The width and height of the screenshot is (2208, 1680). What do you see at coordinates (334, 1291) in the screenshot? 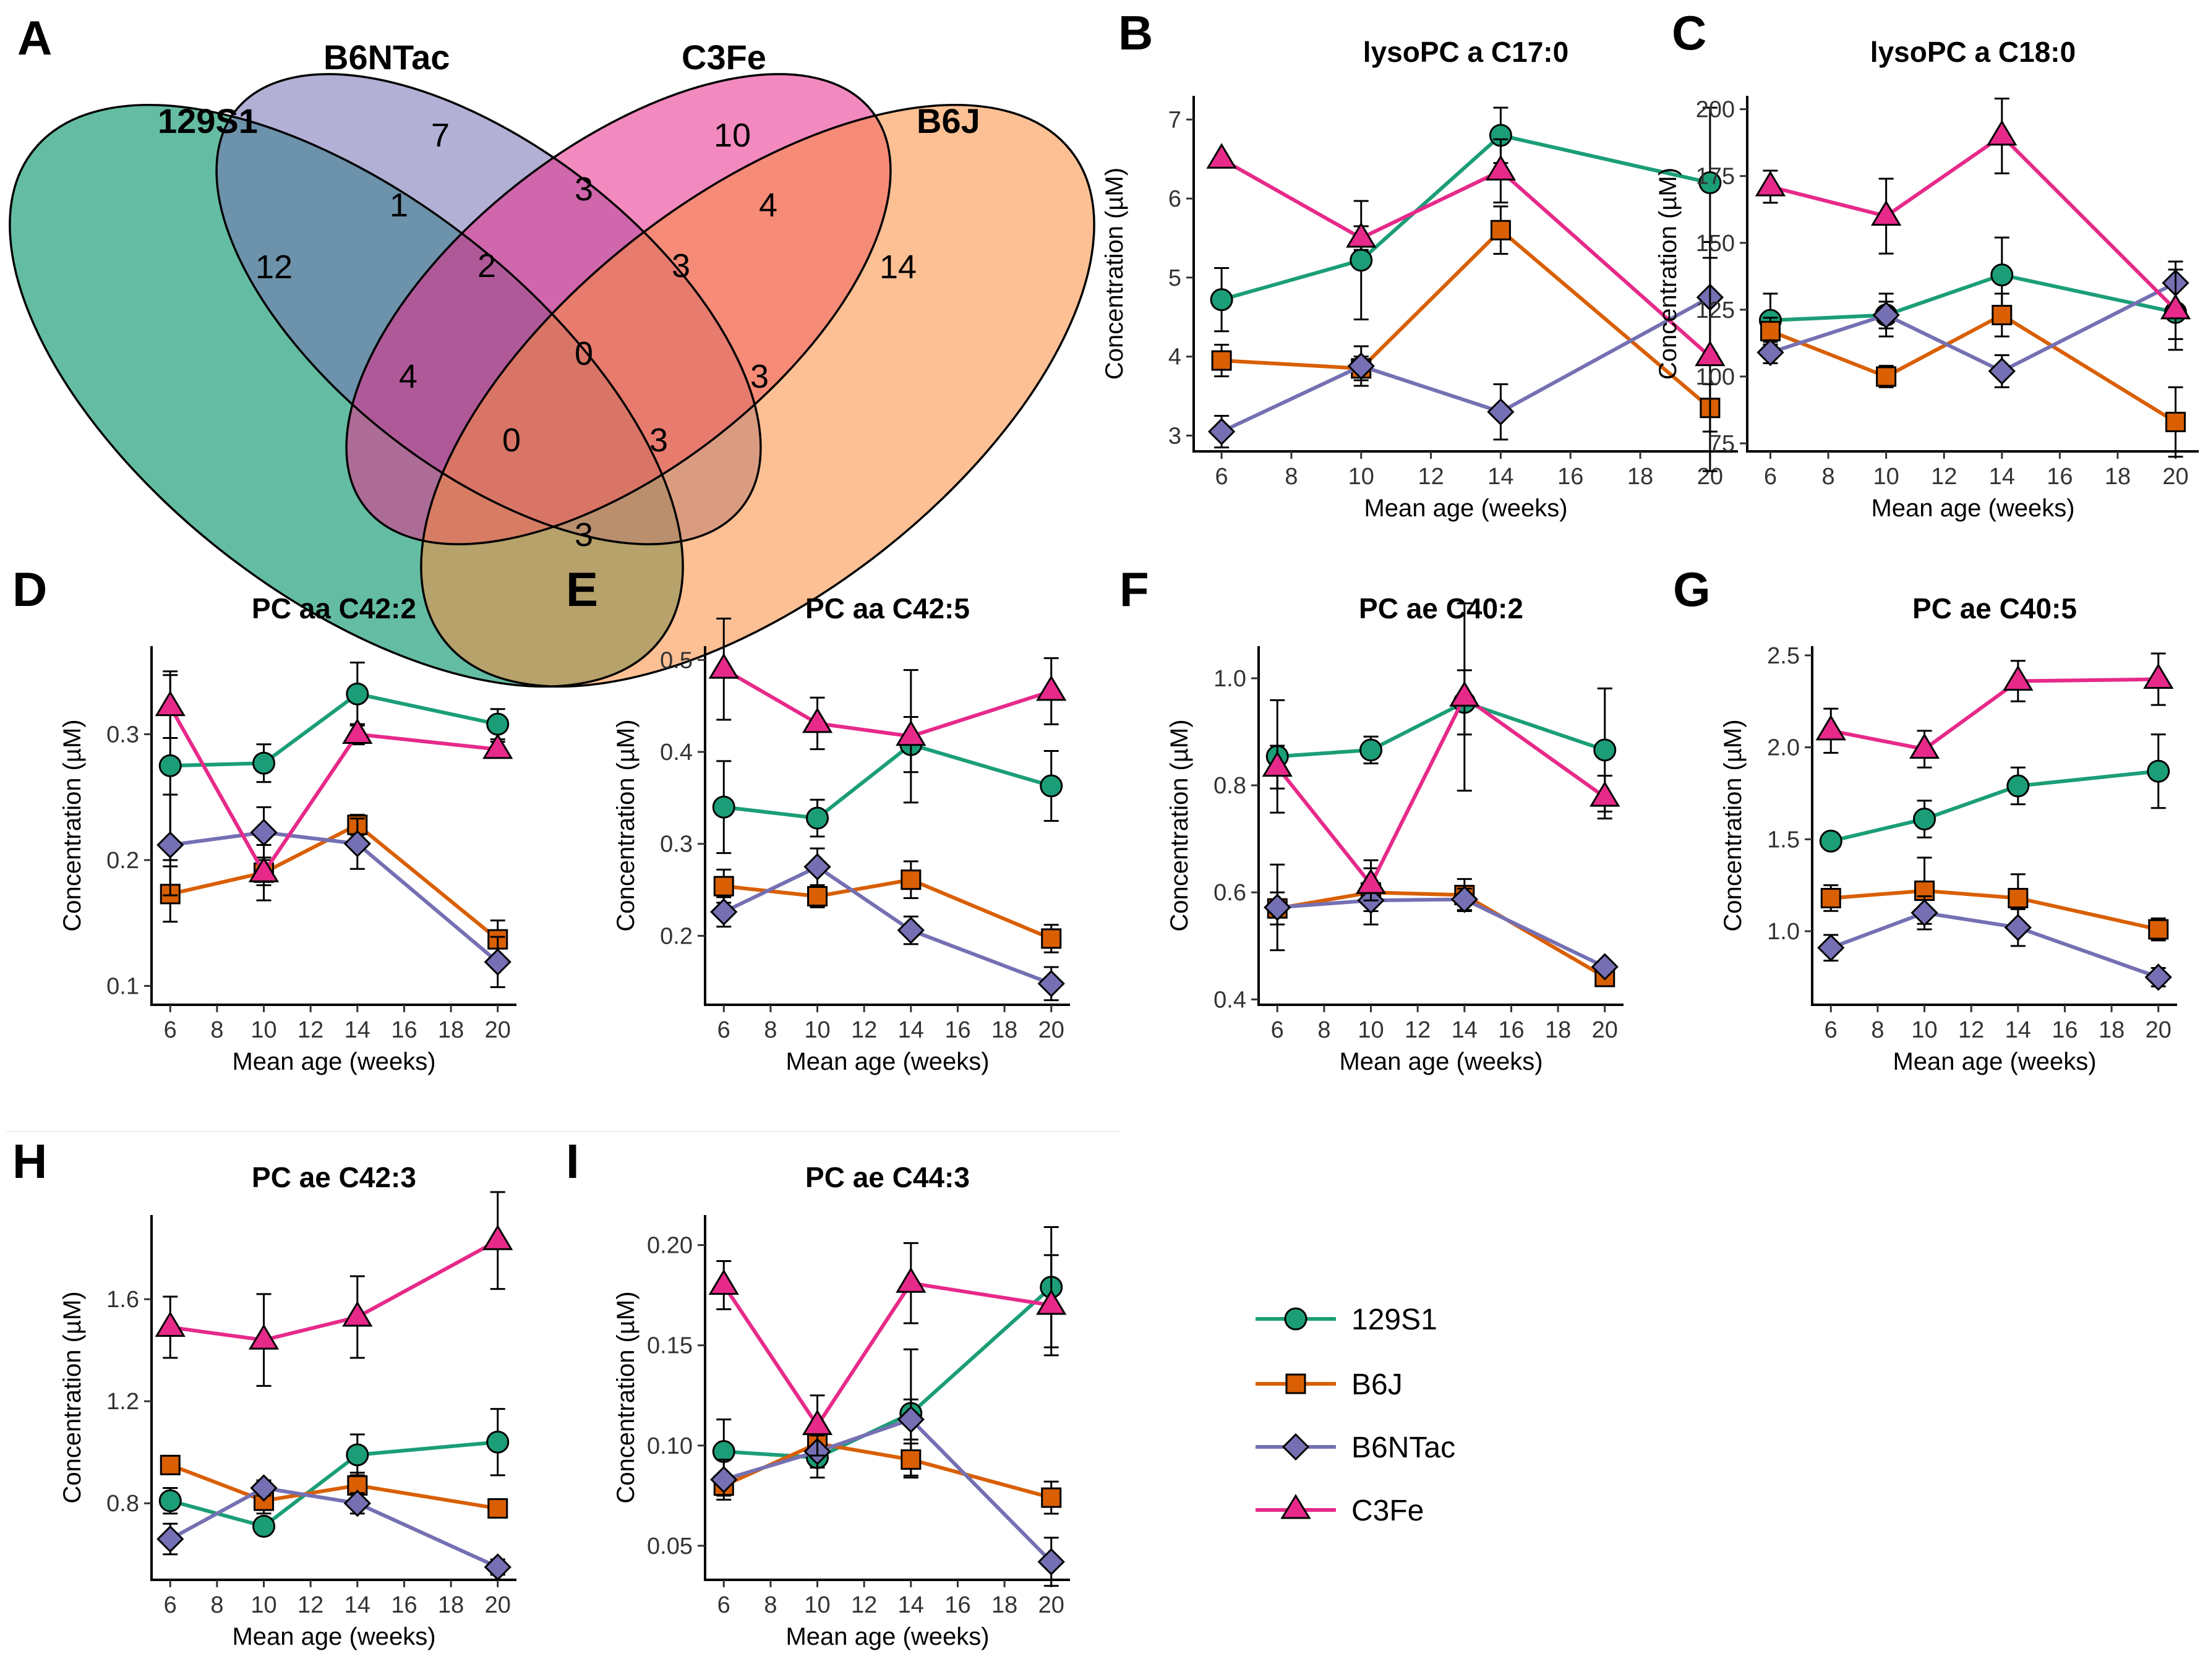
I see `series-line-h-c3fe` at bounding box center [334, 1291].